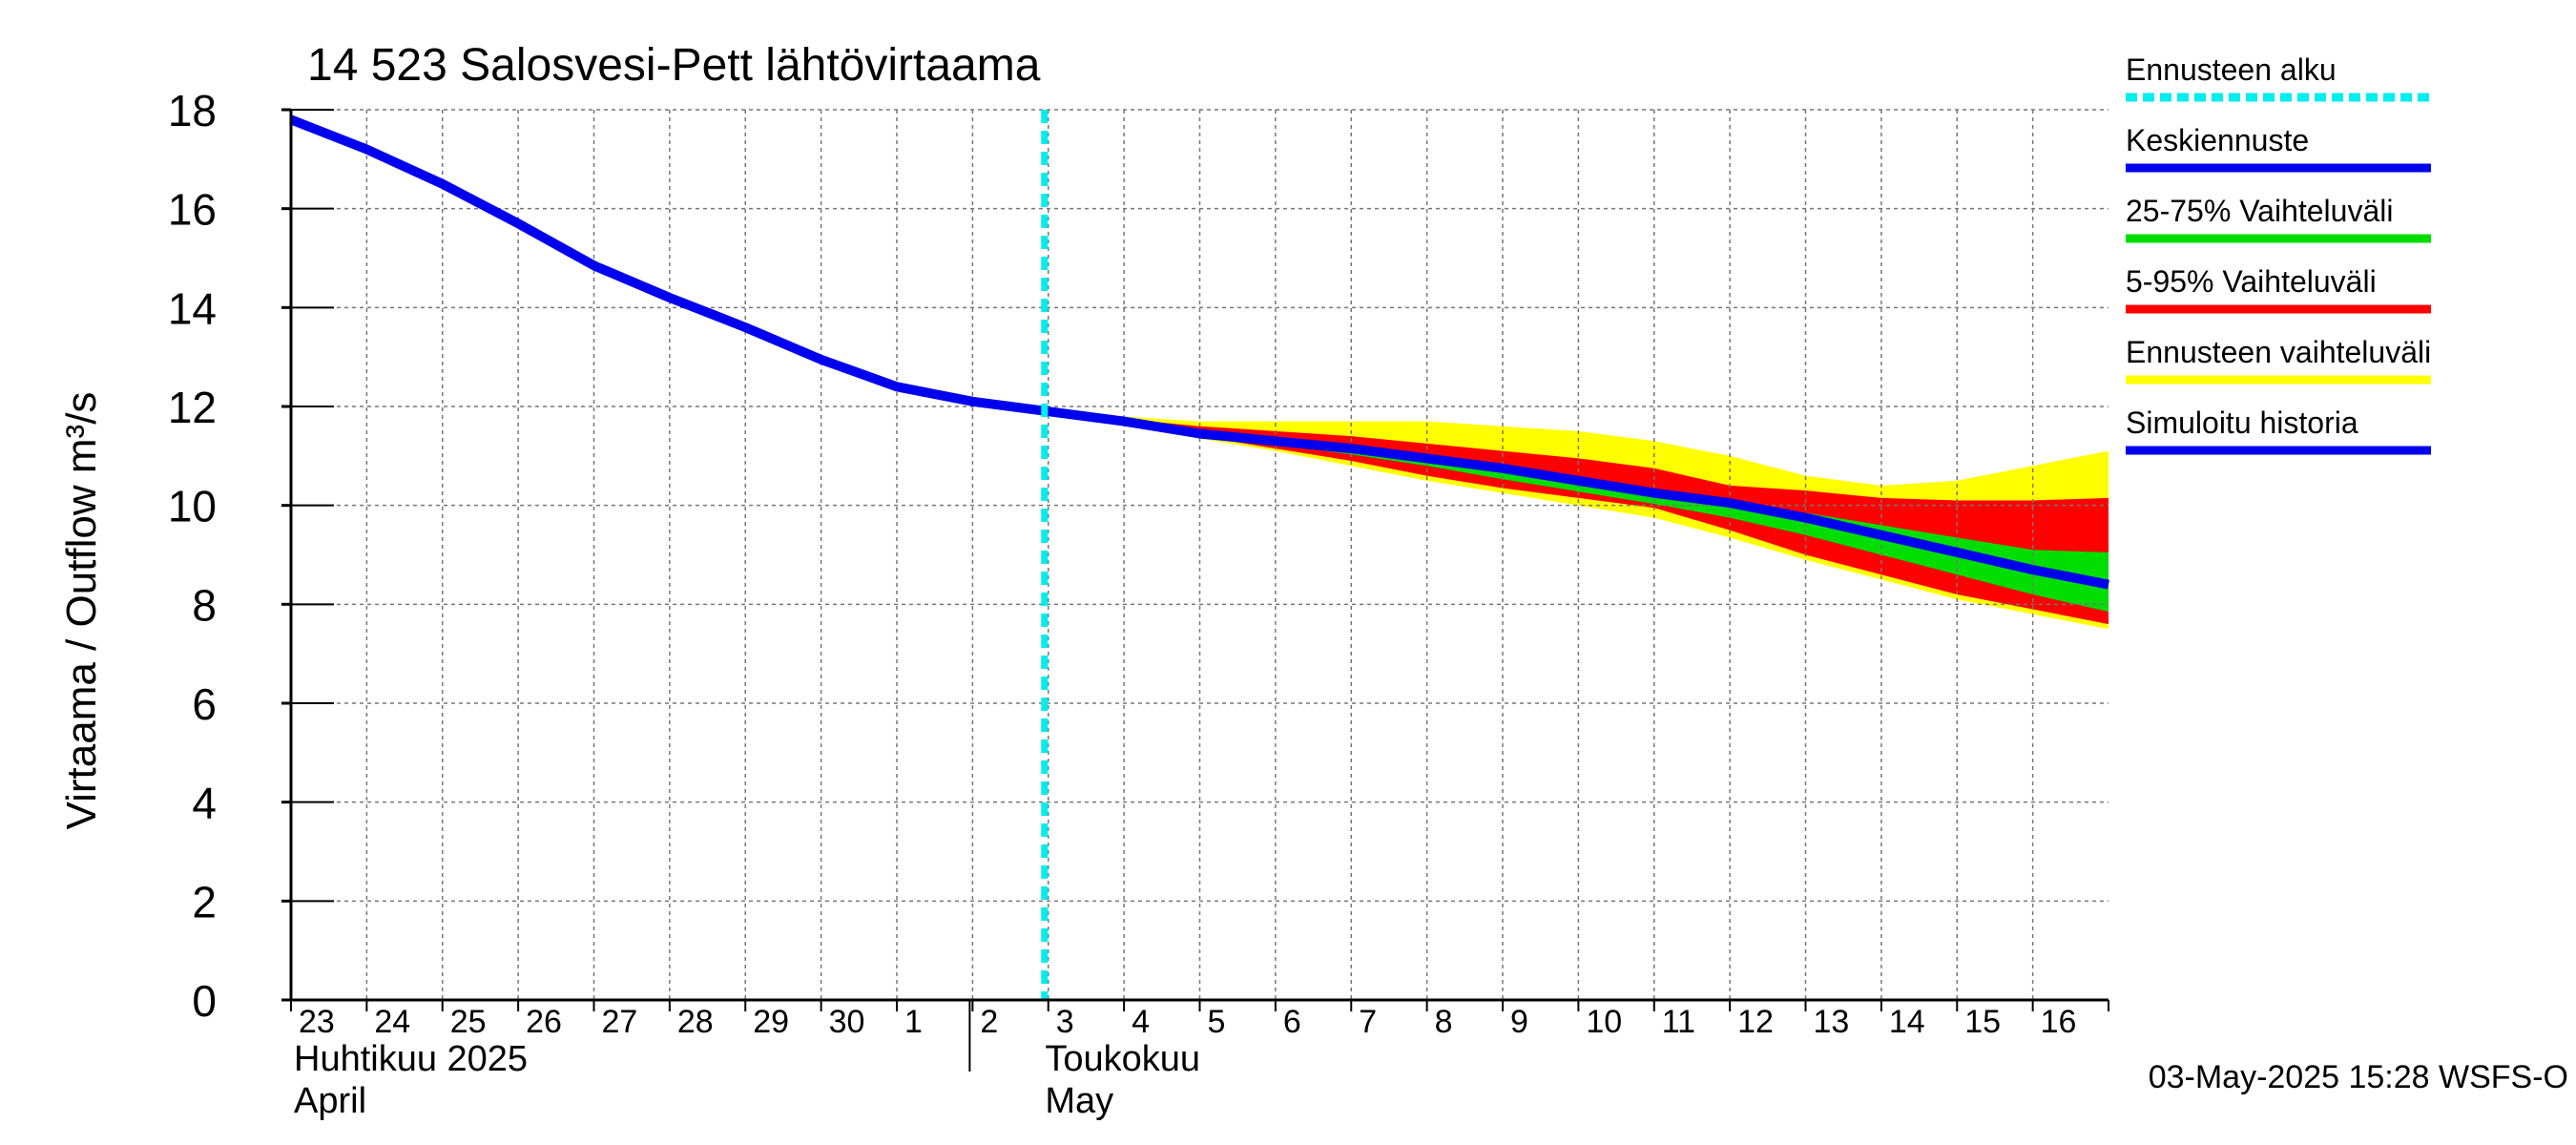 The image size is (2576, 1145). Describe the element at coordinates (204, 605) in the screenshot. I see `y-tick-label: 8` at that location.